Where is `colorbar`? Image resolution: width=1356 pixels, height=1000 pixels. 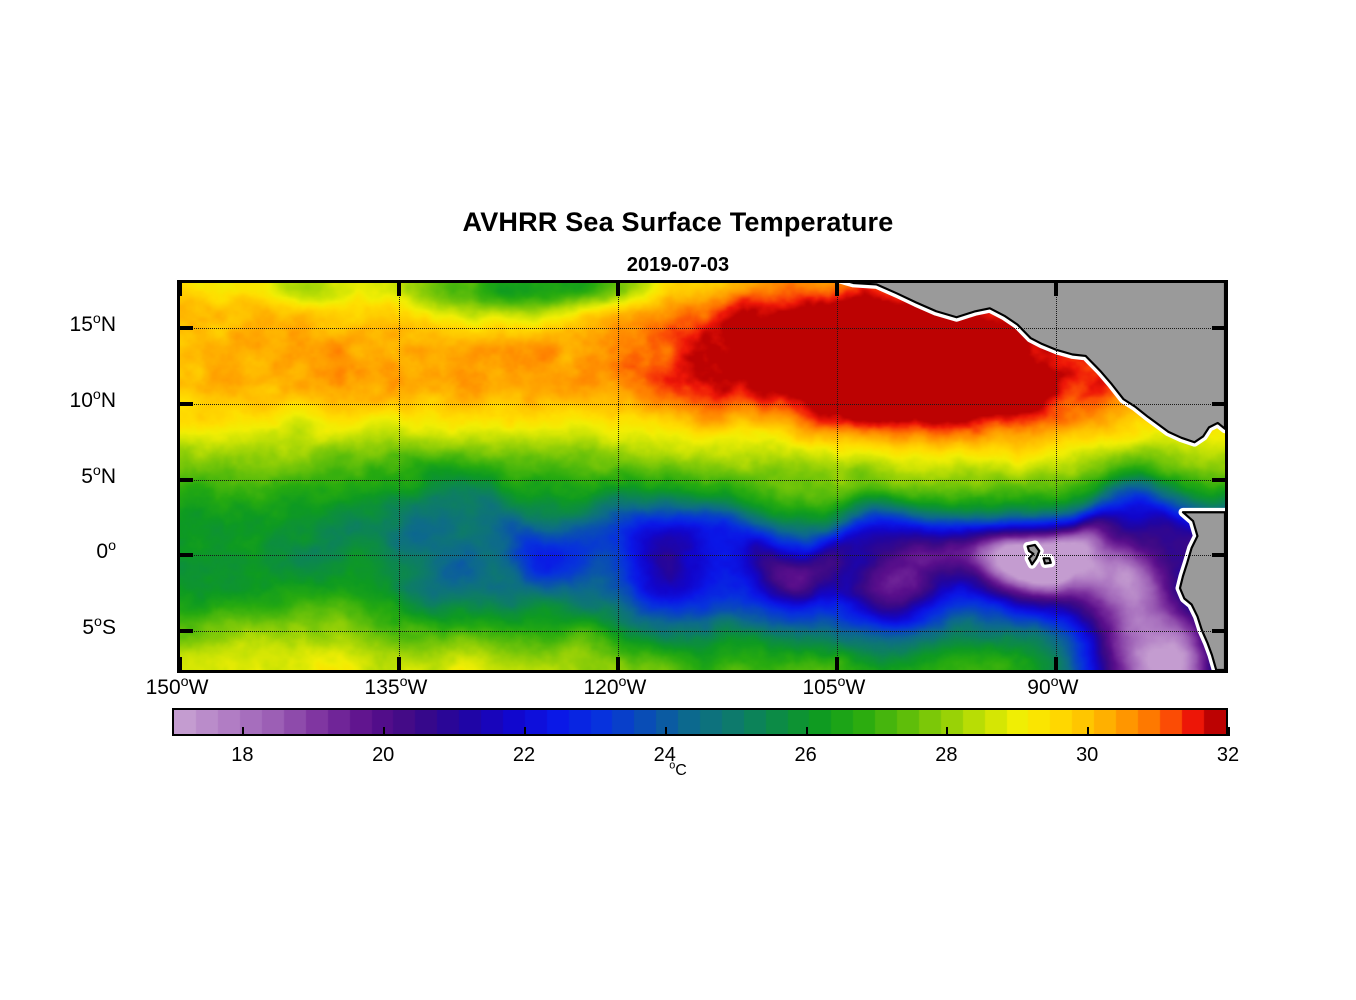
colorbar is located at coordinates (701, 722).